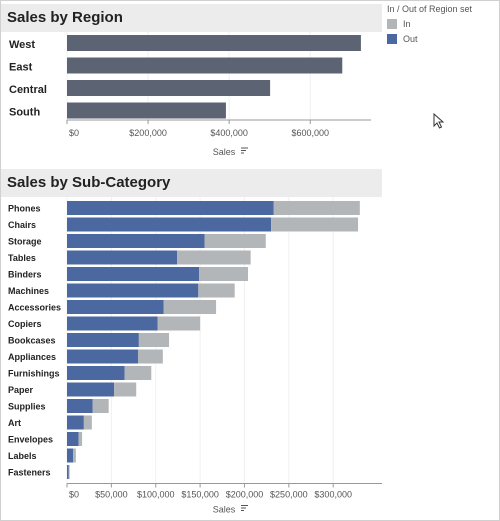 This screenshot has height=521, width=500. Describe the element at coordinates (34, 308) in the screenshot. I see `category-label-accessories: Accessories` at that location.